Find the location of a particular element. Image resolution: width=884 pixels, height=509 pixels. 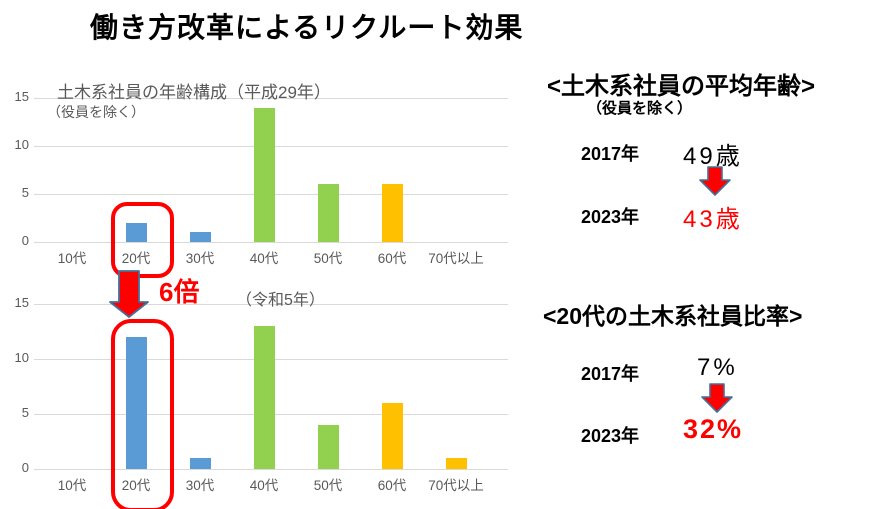

ratio-20s-2023-value: 32% is located at coordinates (713, 429).